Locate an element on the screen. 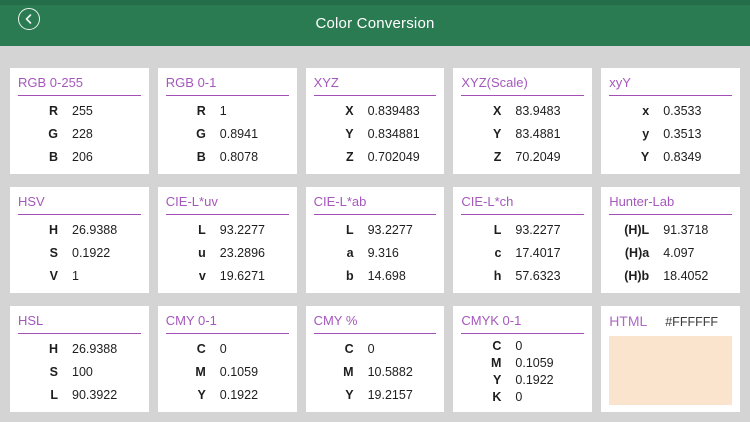 The image size is (750, 422). component-value: 23.2896 is located at coordinates (242, 252).